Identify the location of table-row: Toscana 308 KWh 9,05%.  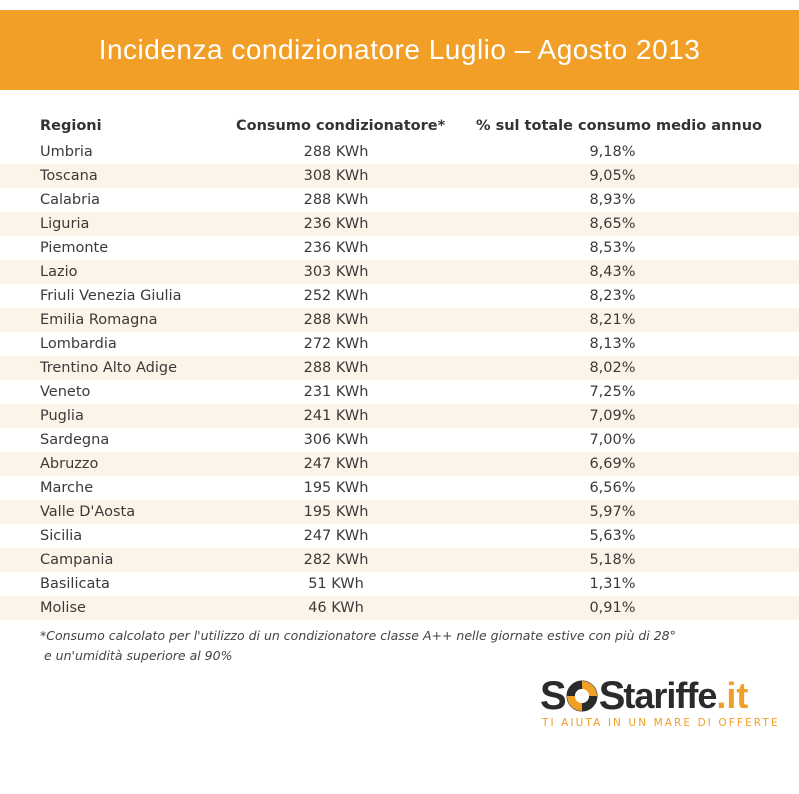
(399, 176).